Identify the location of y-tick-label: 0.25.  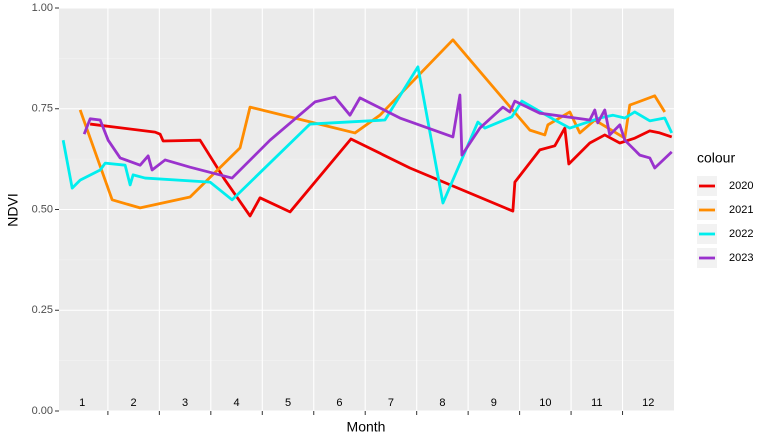
(42, 310).